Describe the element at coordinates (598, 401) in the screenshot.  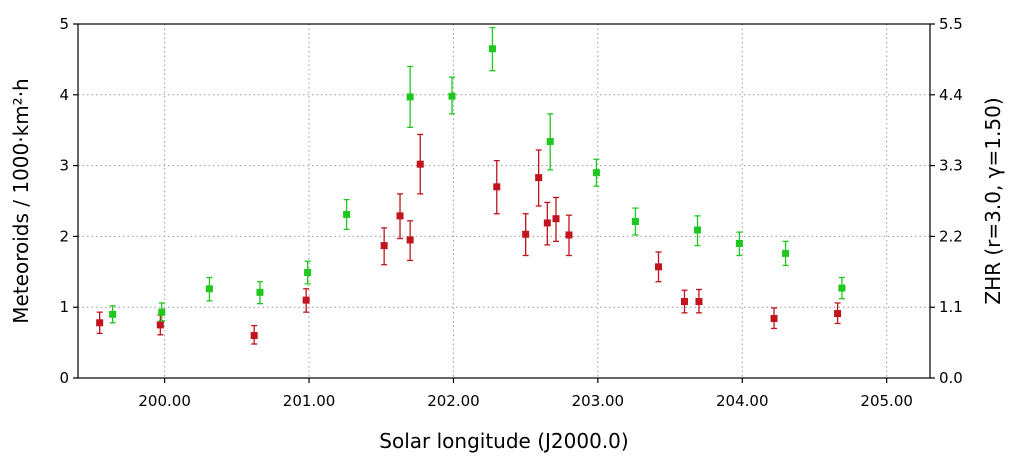
I see `x-tick-label: 203.00` at that location.